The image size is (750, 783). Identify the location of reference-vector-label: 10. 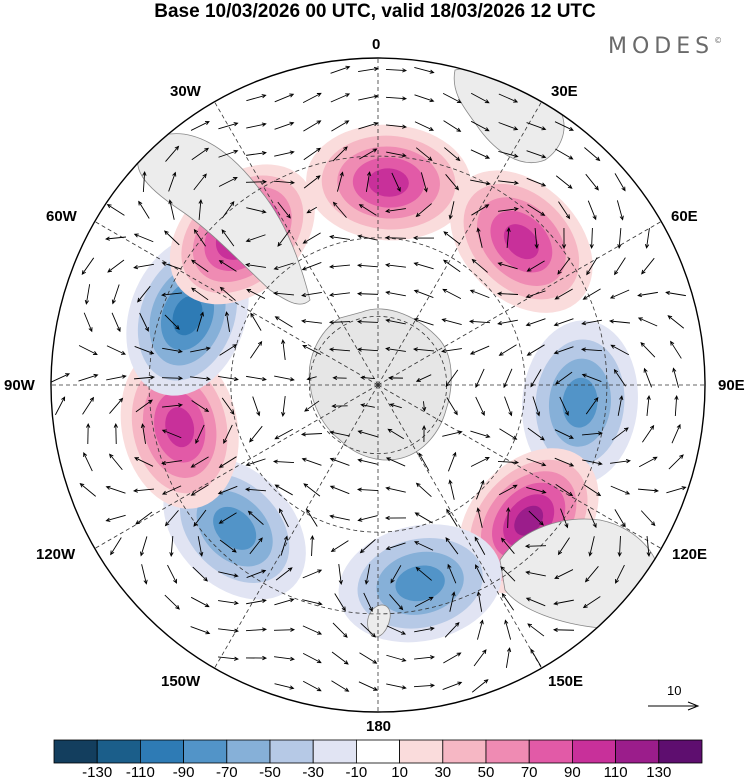
(674, 690).